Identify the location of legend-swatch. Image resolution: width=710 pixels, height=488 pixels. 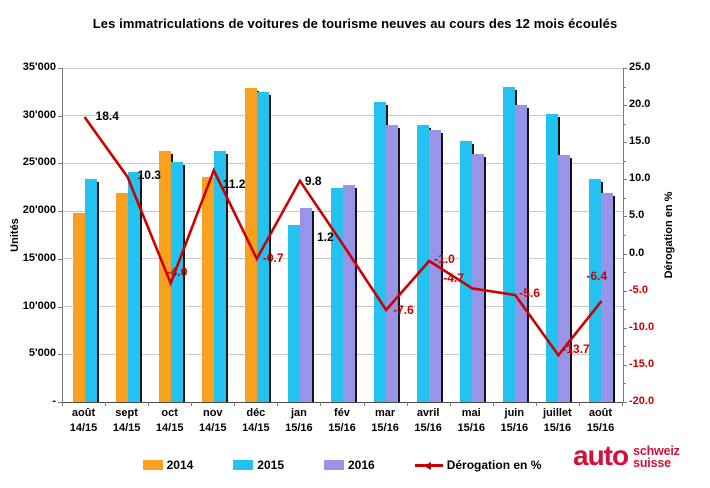
(152, 465).